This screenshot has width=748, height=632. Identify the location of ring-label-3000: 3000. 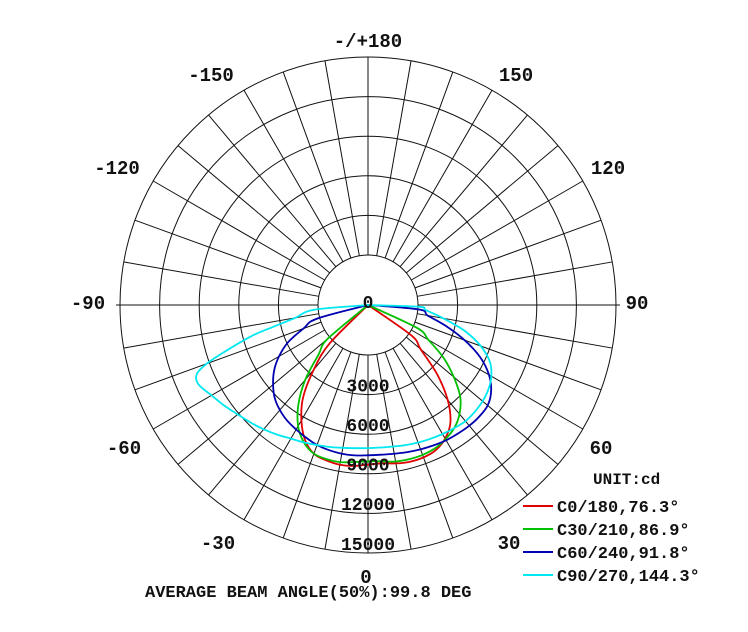
(367, 387).